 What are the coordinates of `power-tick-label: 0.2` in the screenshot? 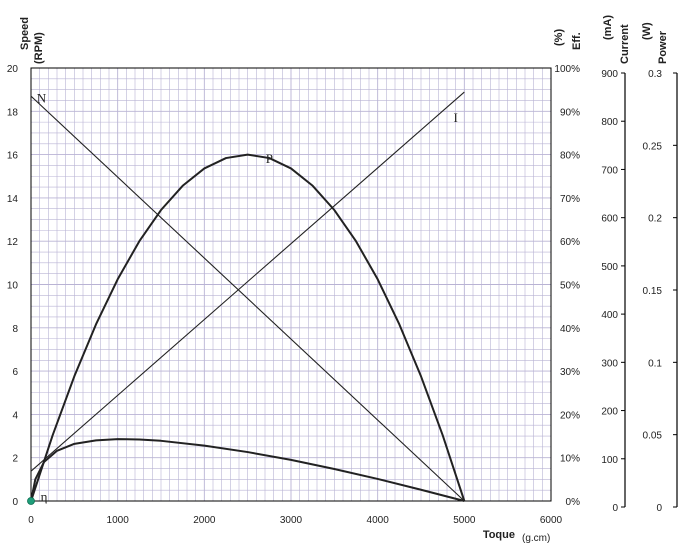 It's located at (655, 219).